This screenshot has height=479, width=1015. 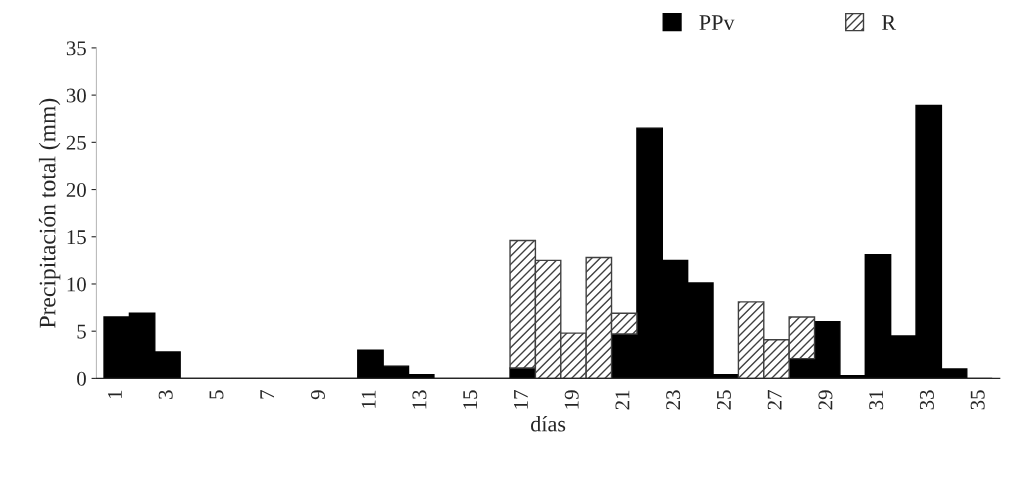 What do you see at coordinates (470, 399) in the screenshot?
I see `x-tick-label: 15` at bounding box center [470, 399].